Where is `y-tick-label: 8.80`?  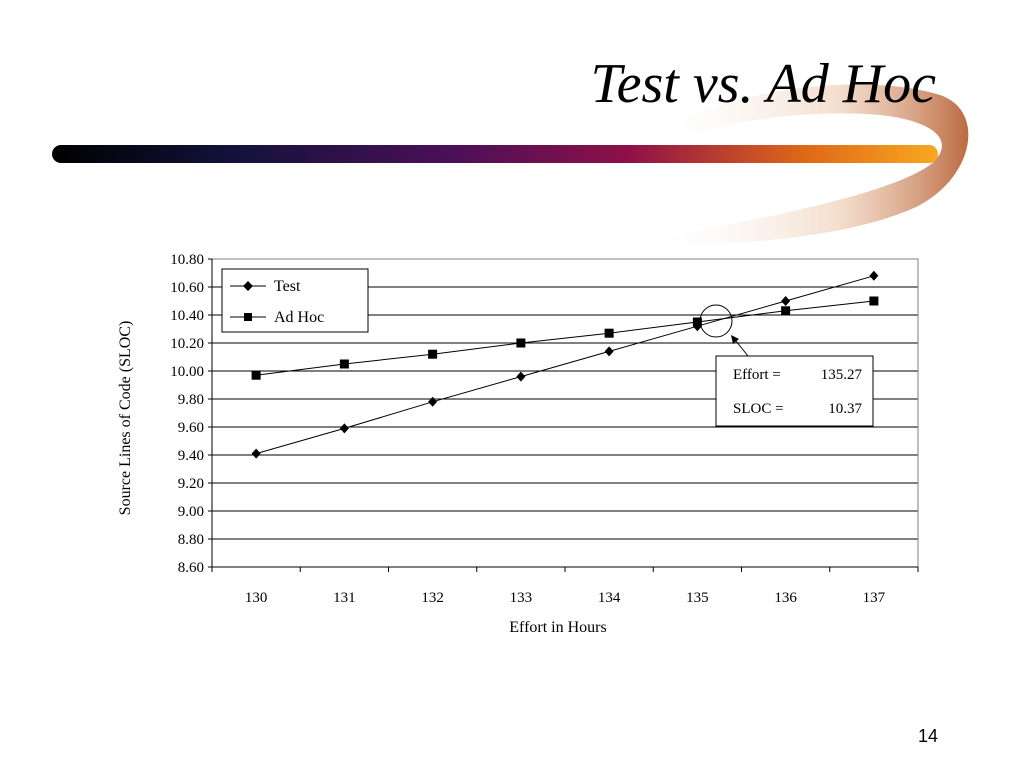 y-tick-label: 8.80 is located at coordinates (191, 540).